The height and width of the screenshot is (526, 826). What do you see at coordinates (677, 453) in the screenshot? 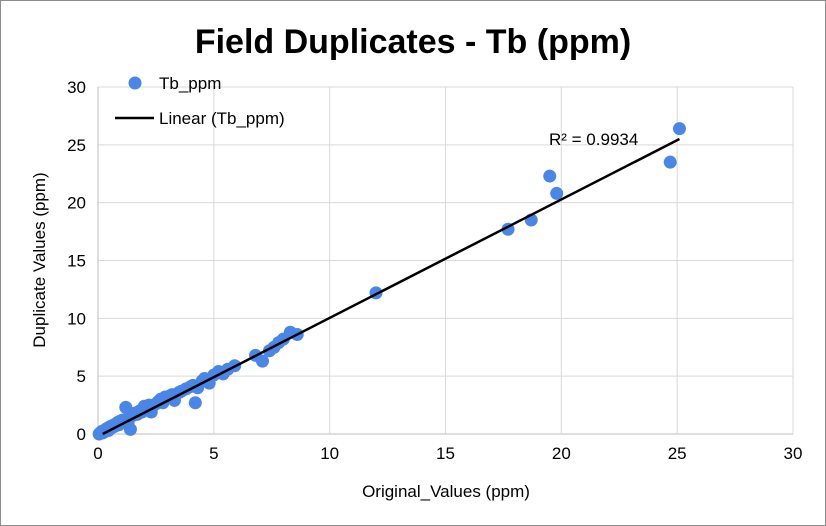
I see `x-tick-label: 25` at bounding box center [677, 453].